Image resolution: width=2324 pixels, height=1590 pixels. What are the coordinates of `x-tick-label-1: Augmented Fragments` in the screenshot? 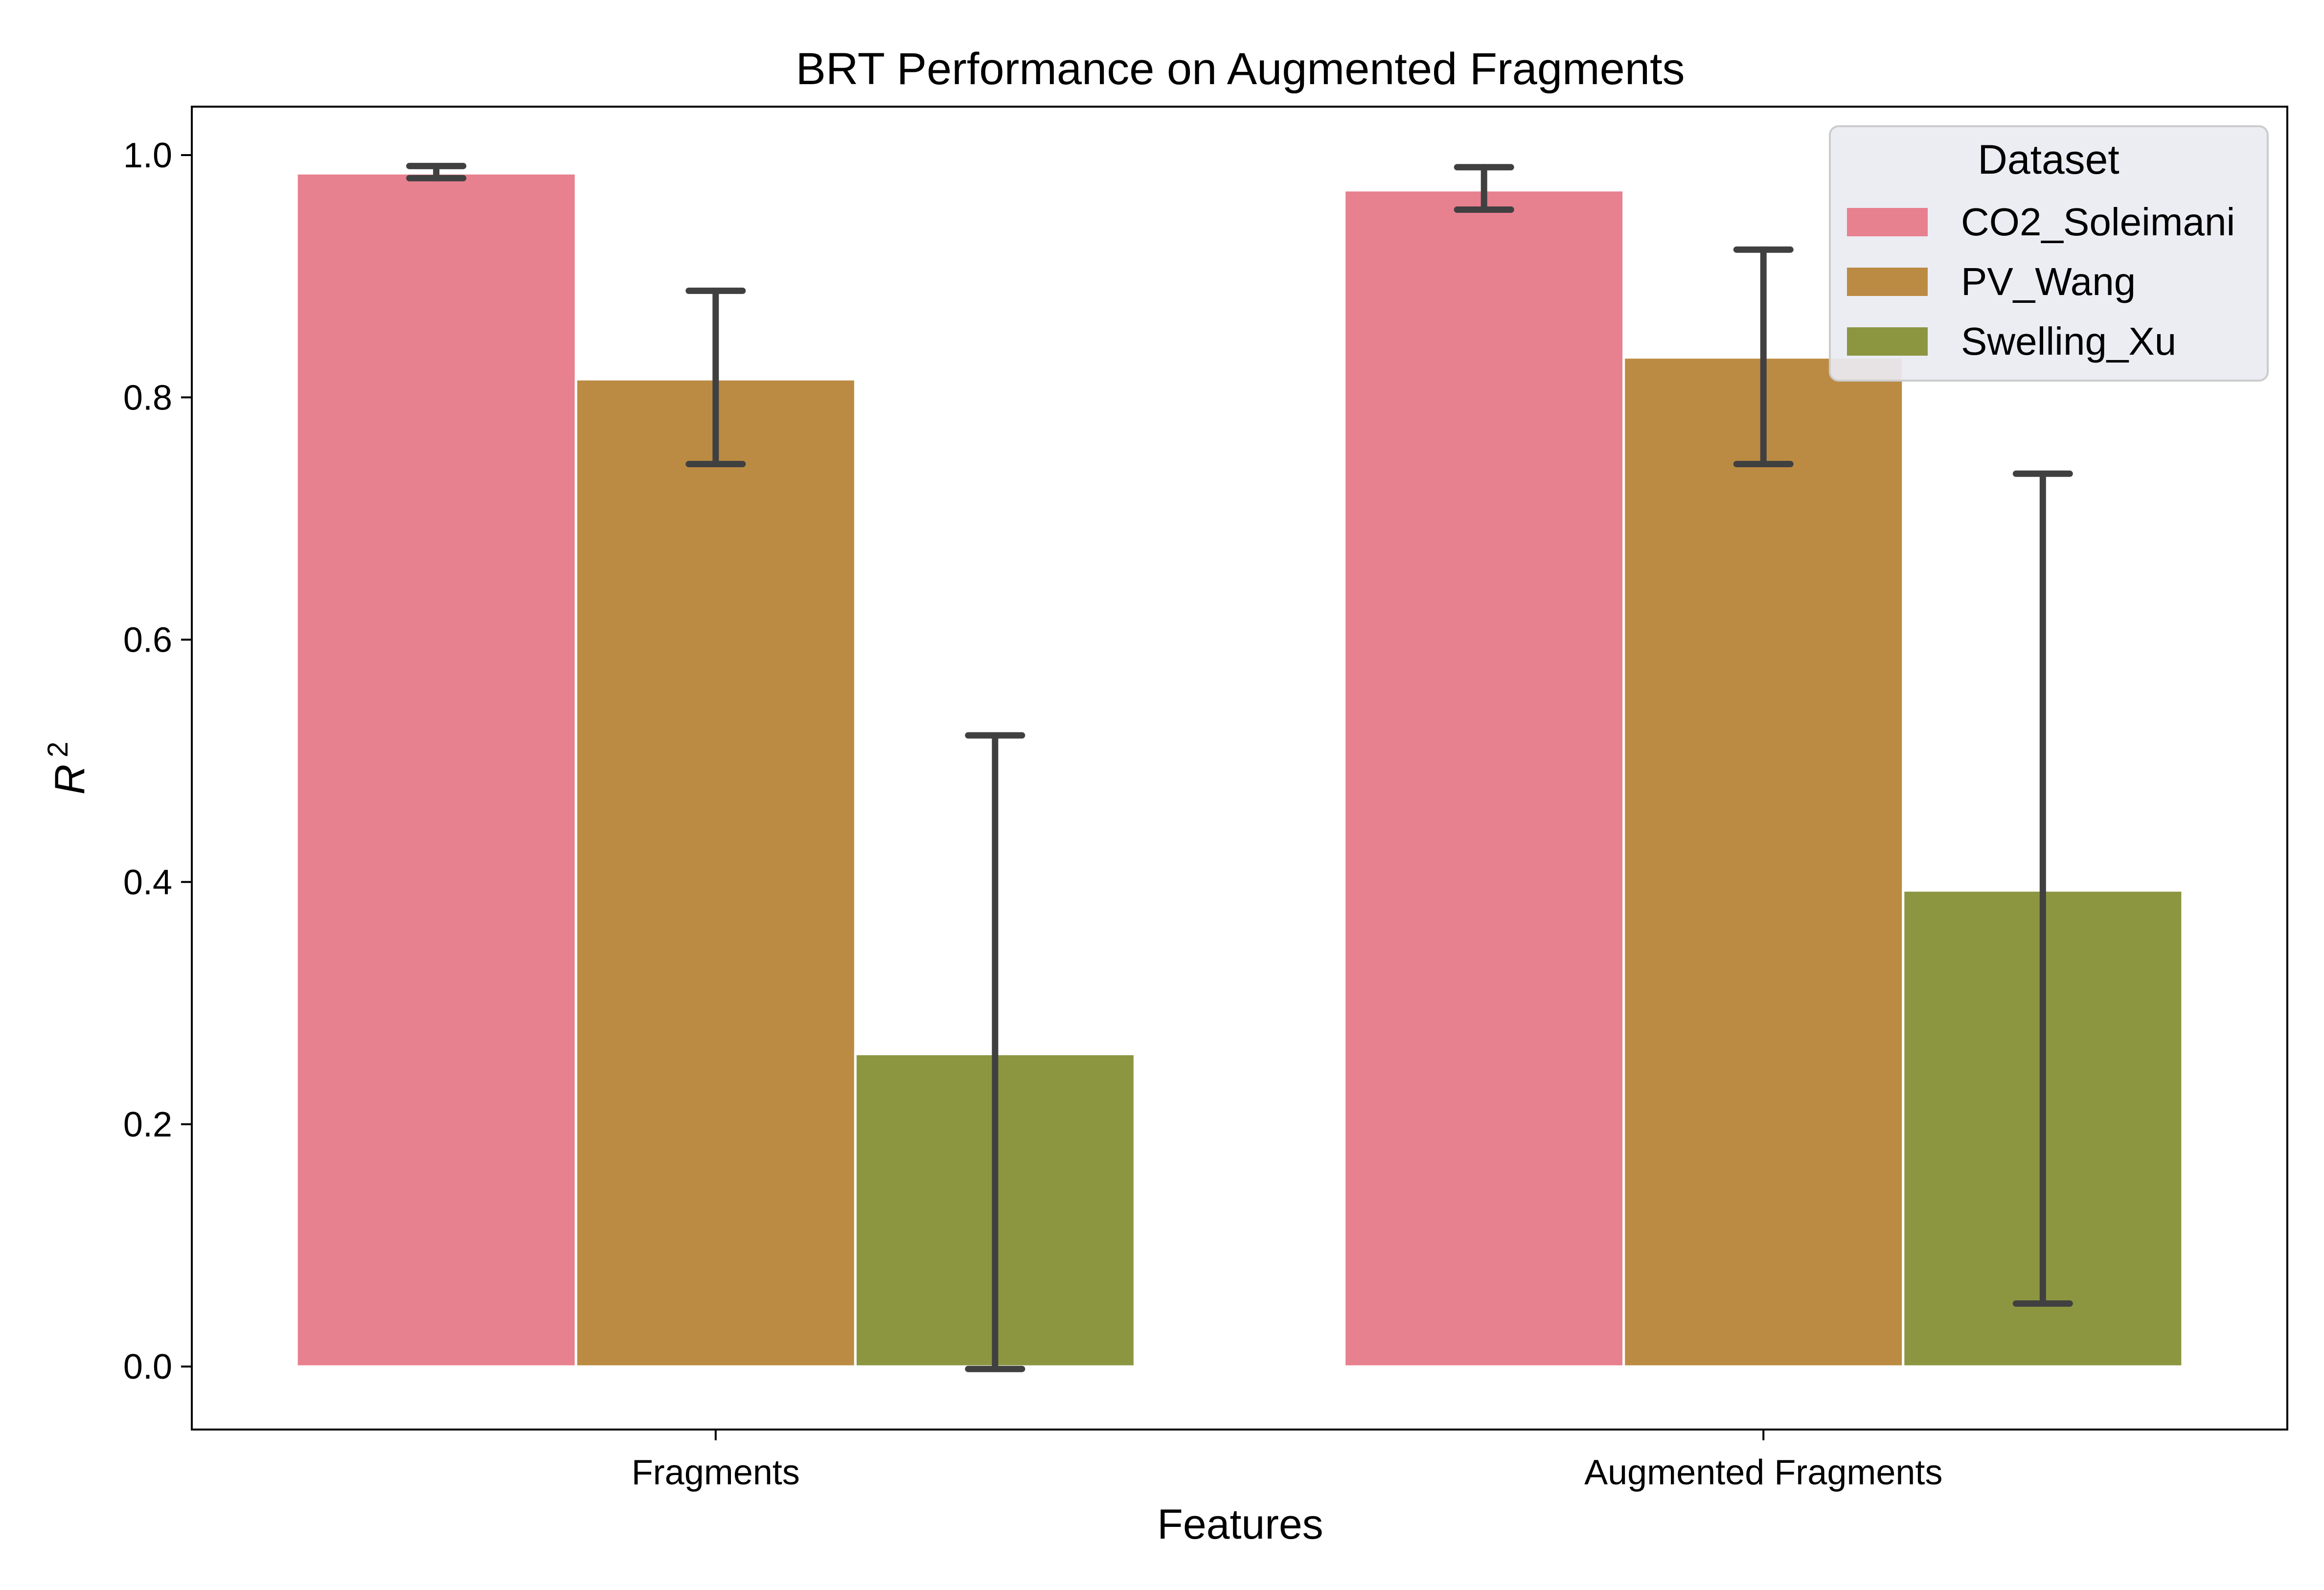 It's located at (1763, 1473).